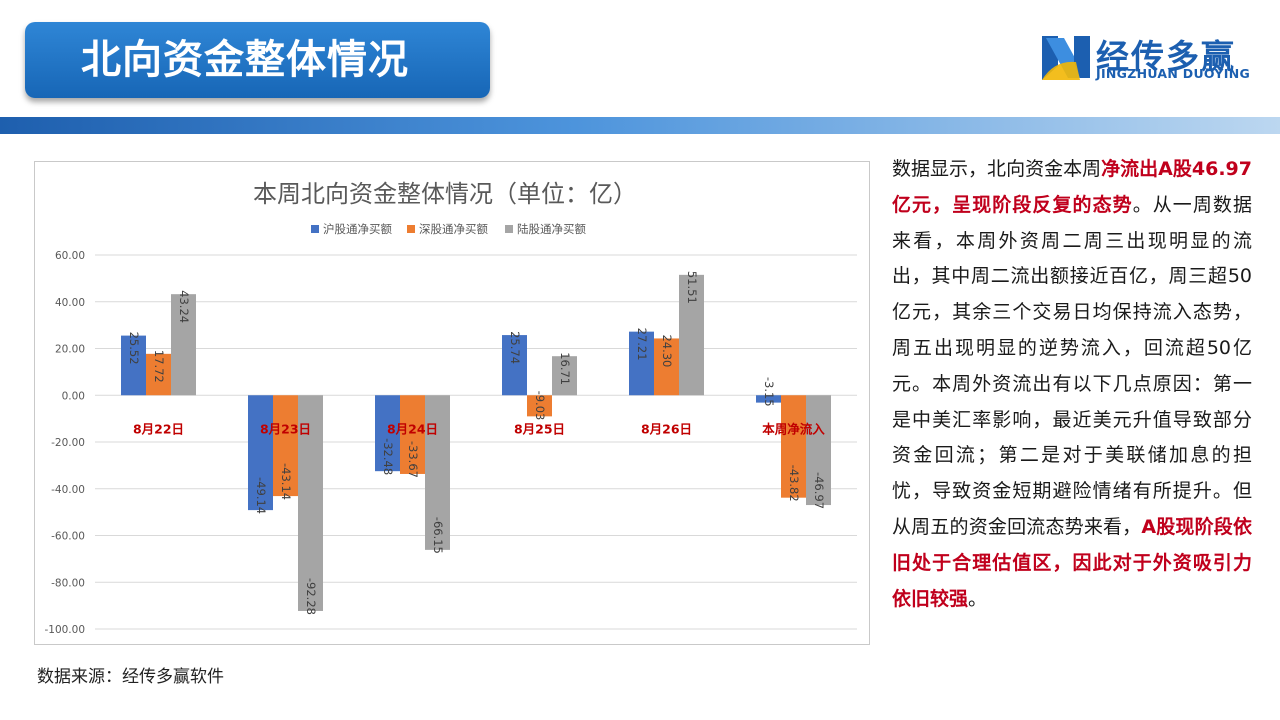 This screenshot has height=720, width=1280. Describe the element at coordinates (184, 306) in the screenshot. I see `data-label: 43.24` at that location.